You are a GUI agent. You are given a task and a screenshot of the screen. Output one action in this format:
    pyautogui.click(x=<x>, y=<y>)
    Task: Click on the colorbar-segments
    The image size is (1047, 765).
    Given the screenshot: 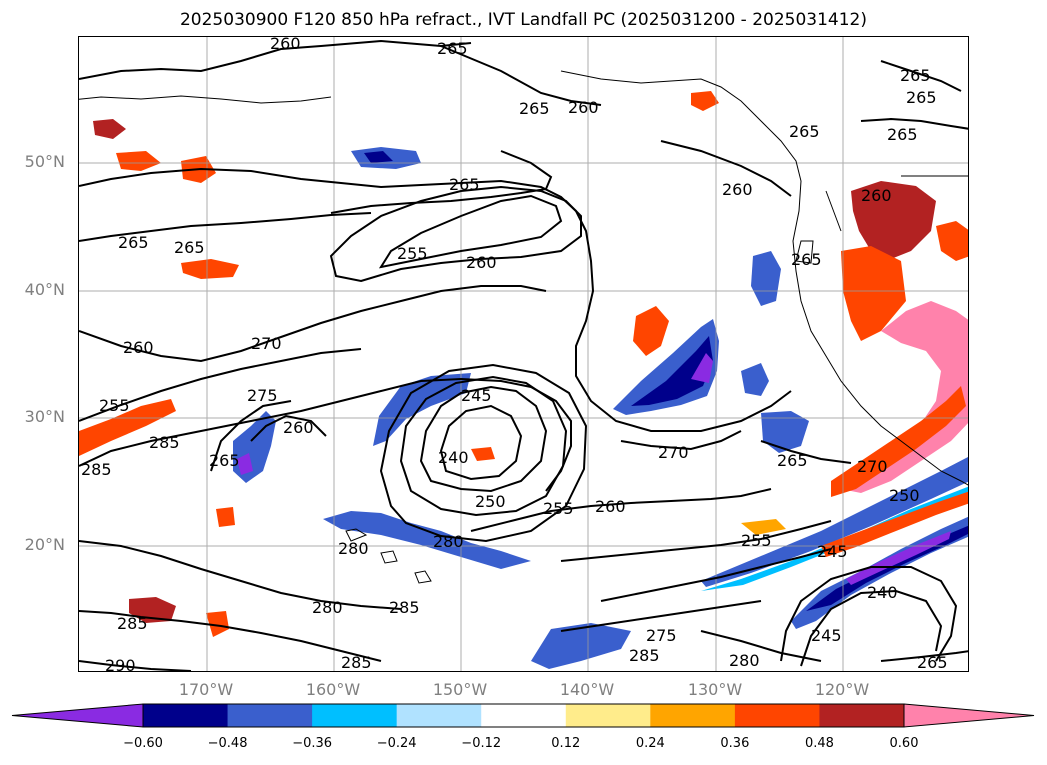 What is the action you would take?
    pyautogui.click(x=523, y=715)
    